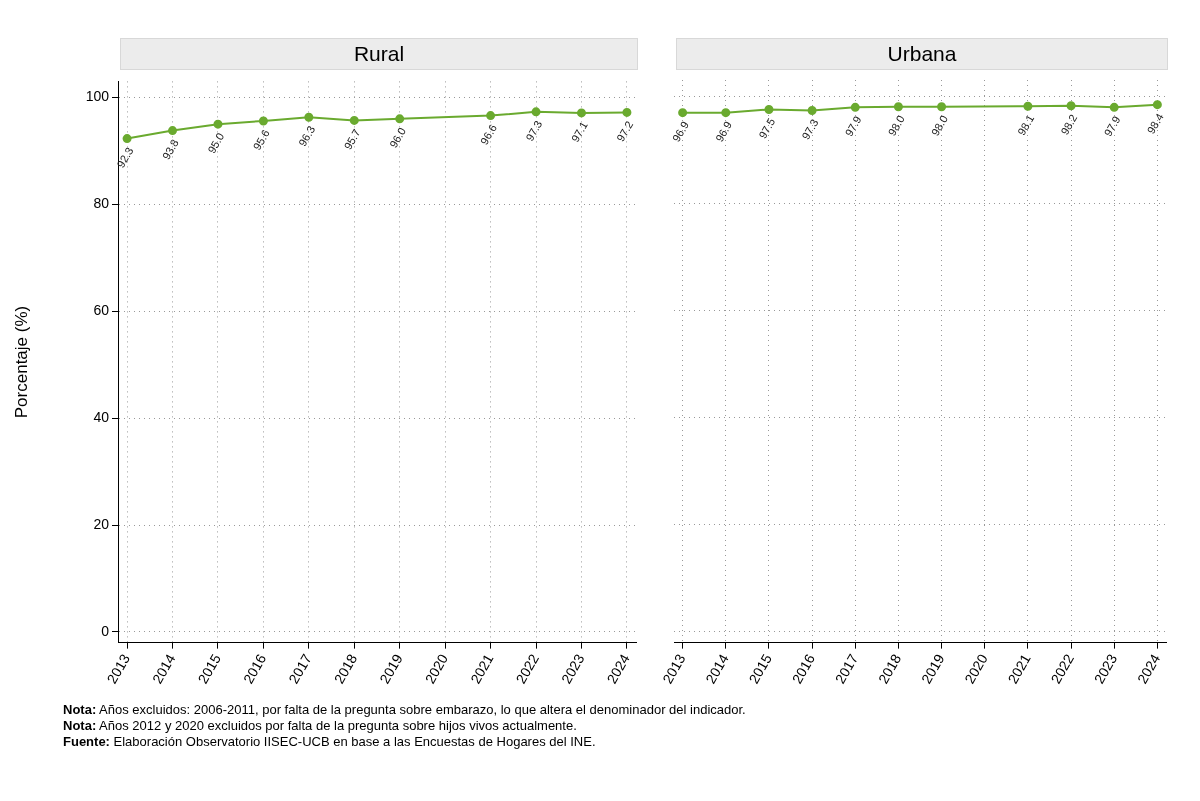 This screenshot has width=1200, height=801. What do you see at coordinates (922, 54) in the screenshot?
I see `chart-title: Urbana` at bounding box center [922, 54].